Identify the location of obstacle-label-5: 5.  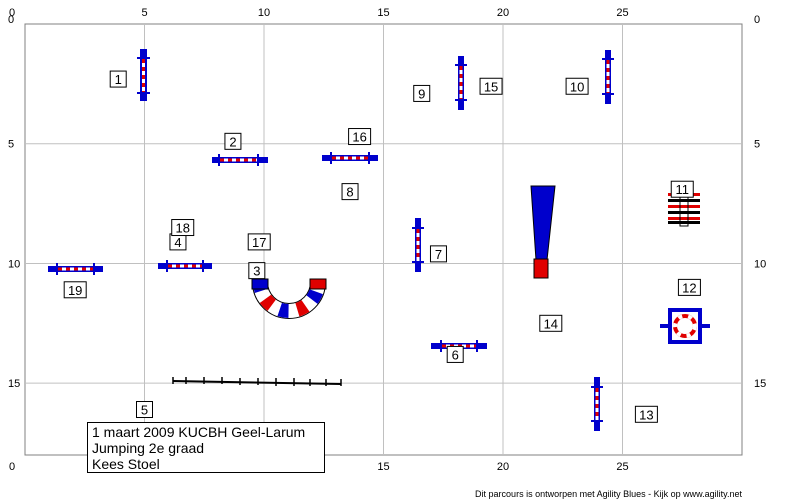
(144, 410).